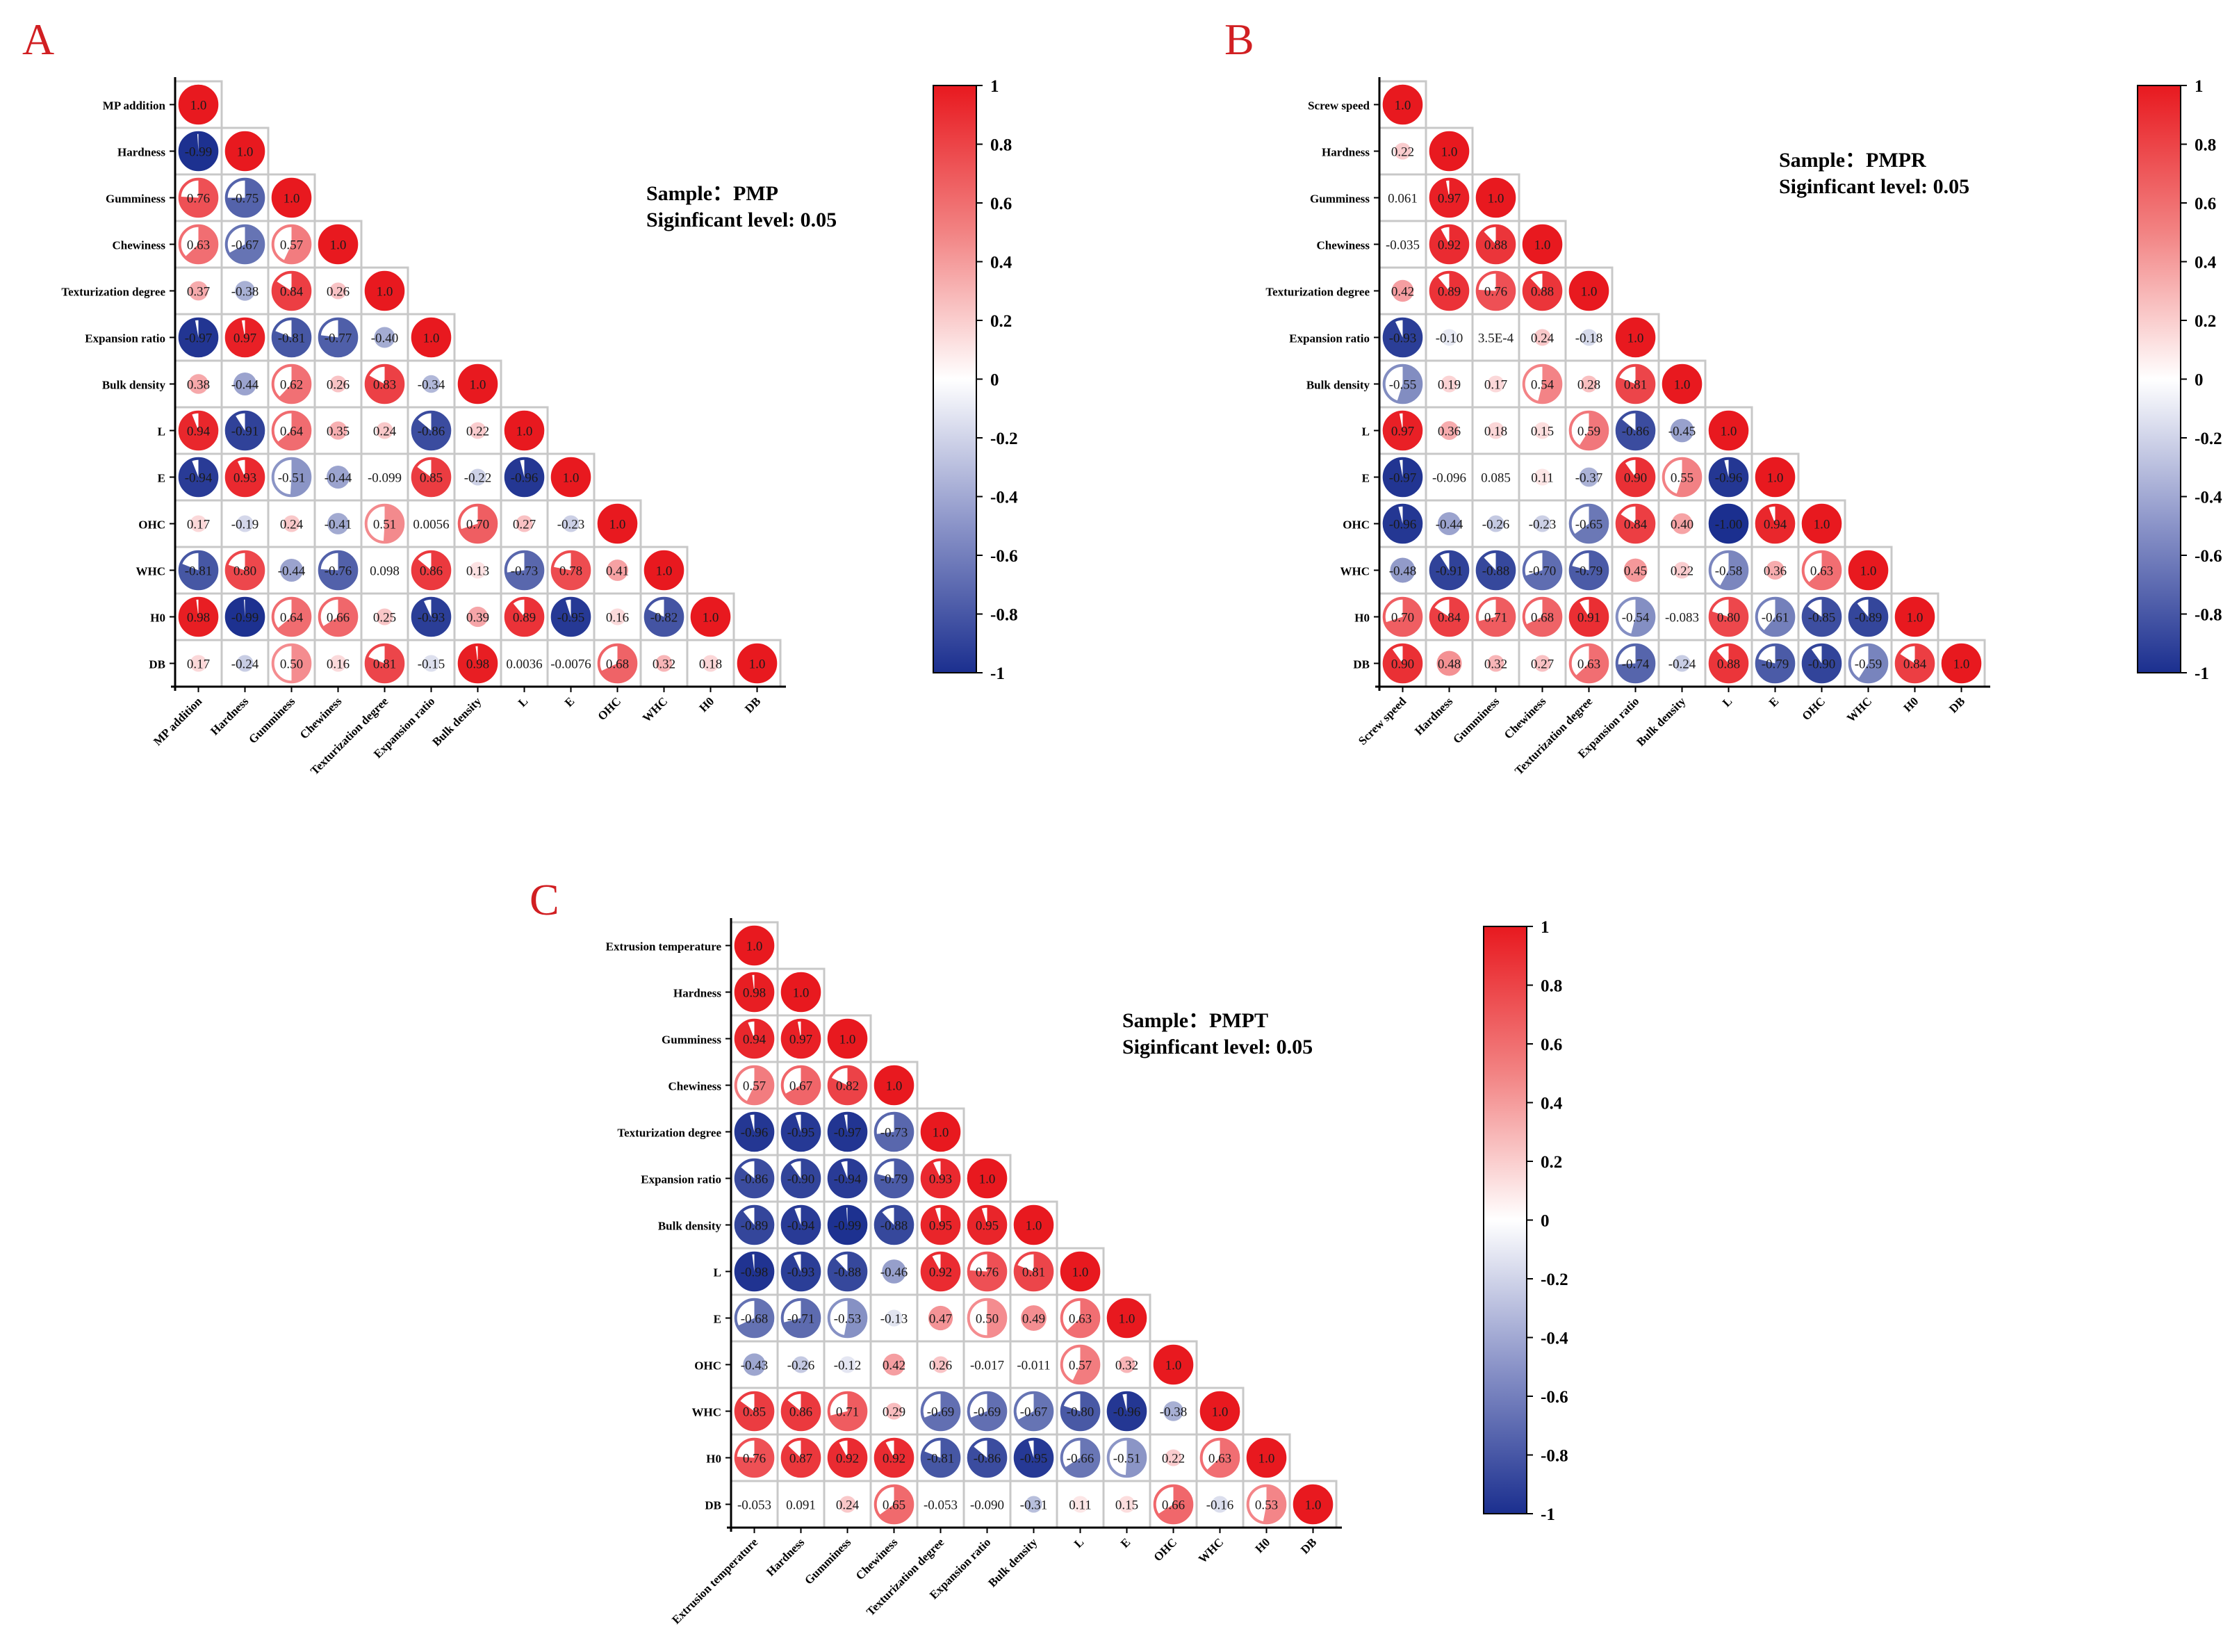  What do you see at coordinates (1554, 1456) in the screenshot?
I see `colorbar-tick-label: -0.8` at bounding box center [1554, 1456].